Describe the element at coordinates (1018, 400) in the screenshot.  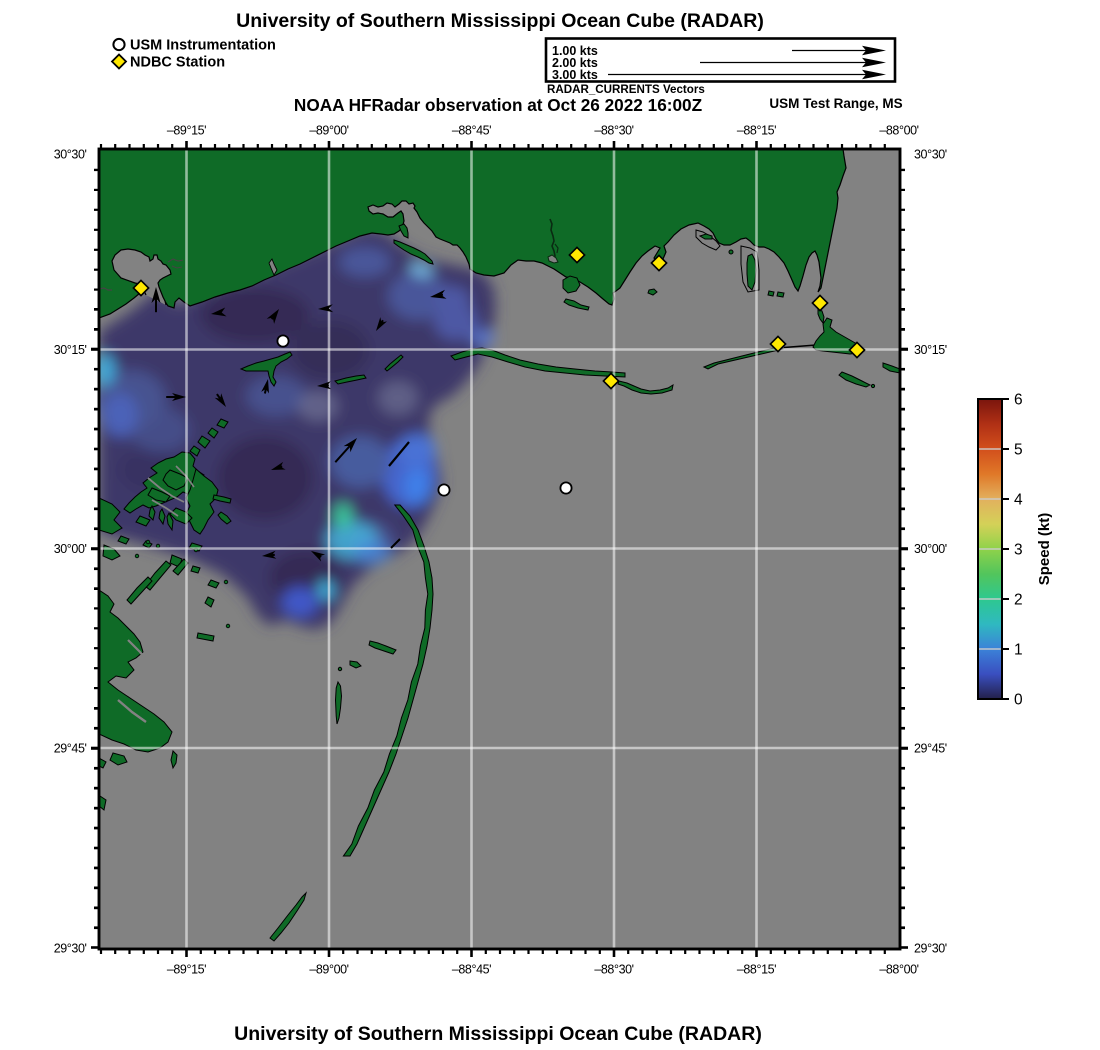
I see `svg-text: 6` at that location.